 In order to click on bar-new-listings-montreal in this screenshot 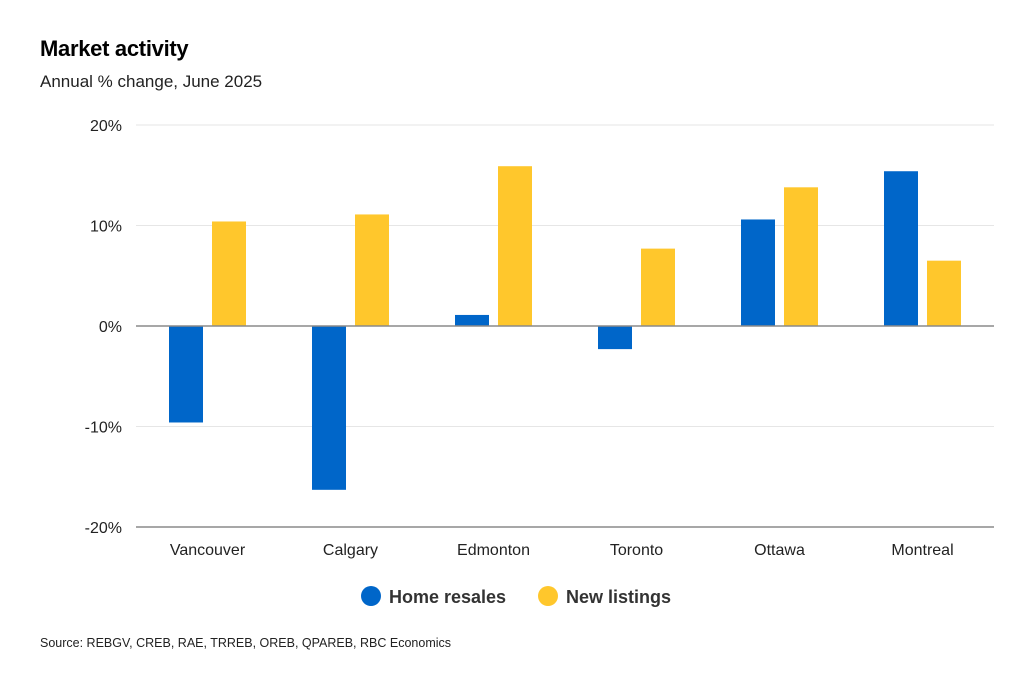, I will do `click(944, 293)`.